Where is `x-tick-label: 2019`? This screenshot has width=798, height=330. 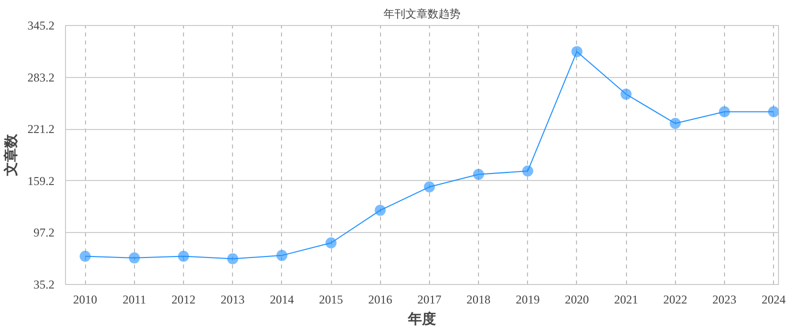
x-tick-label: 2019 is located at coordinates (528, 299).